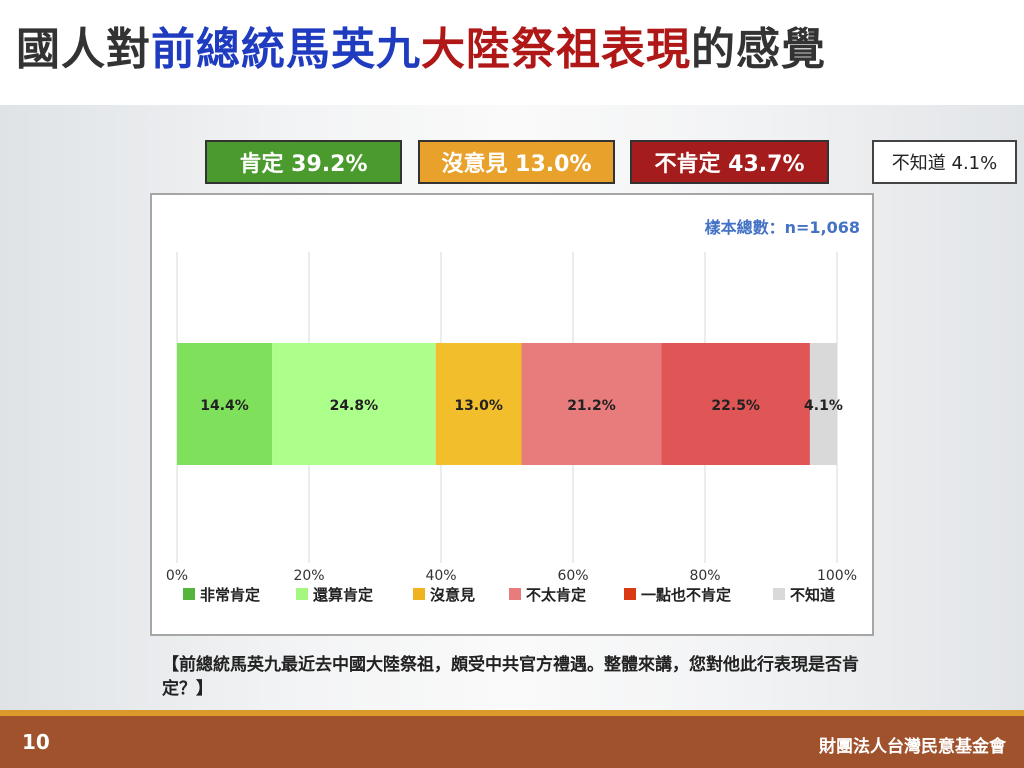 The image size is (1024, 768). I want to click on legend-label: 沒意見, so click(452, 595).